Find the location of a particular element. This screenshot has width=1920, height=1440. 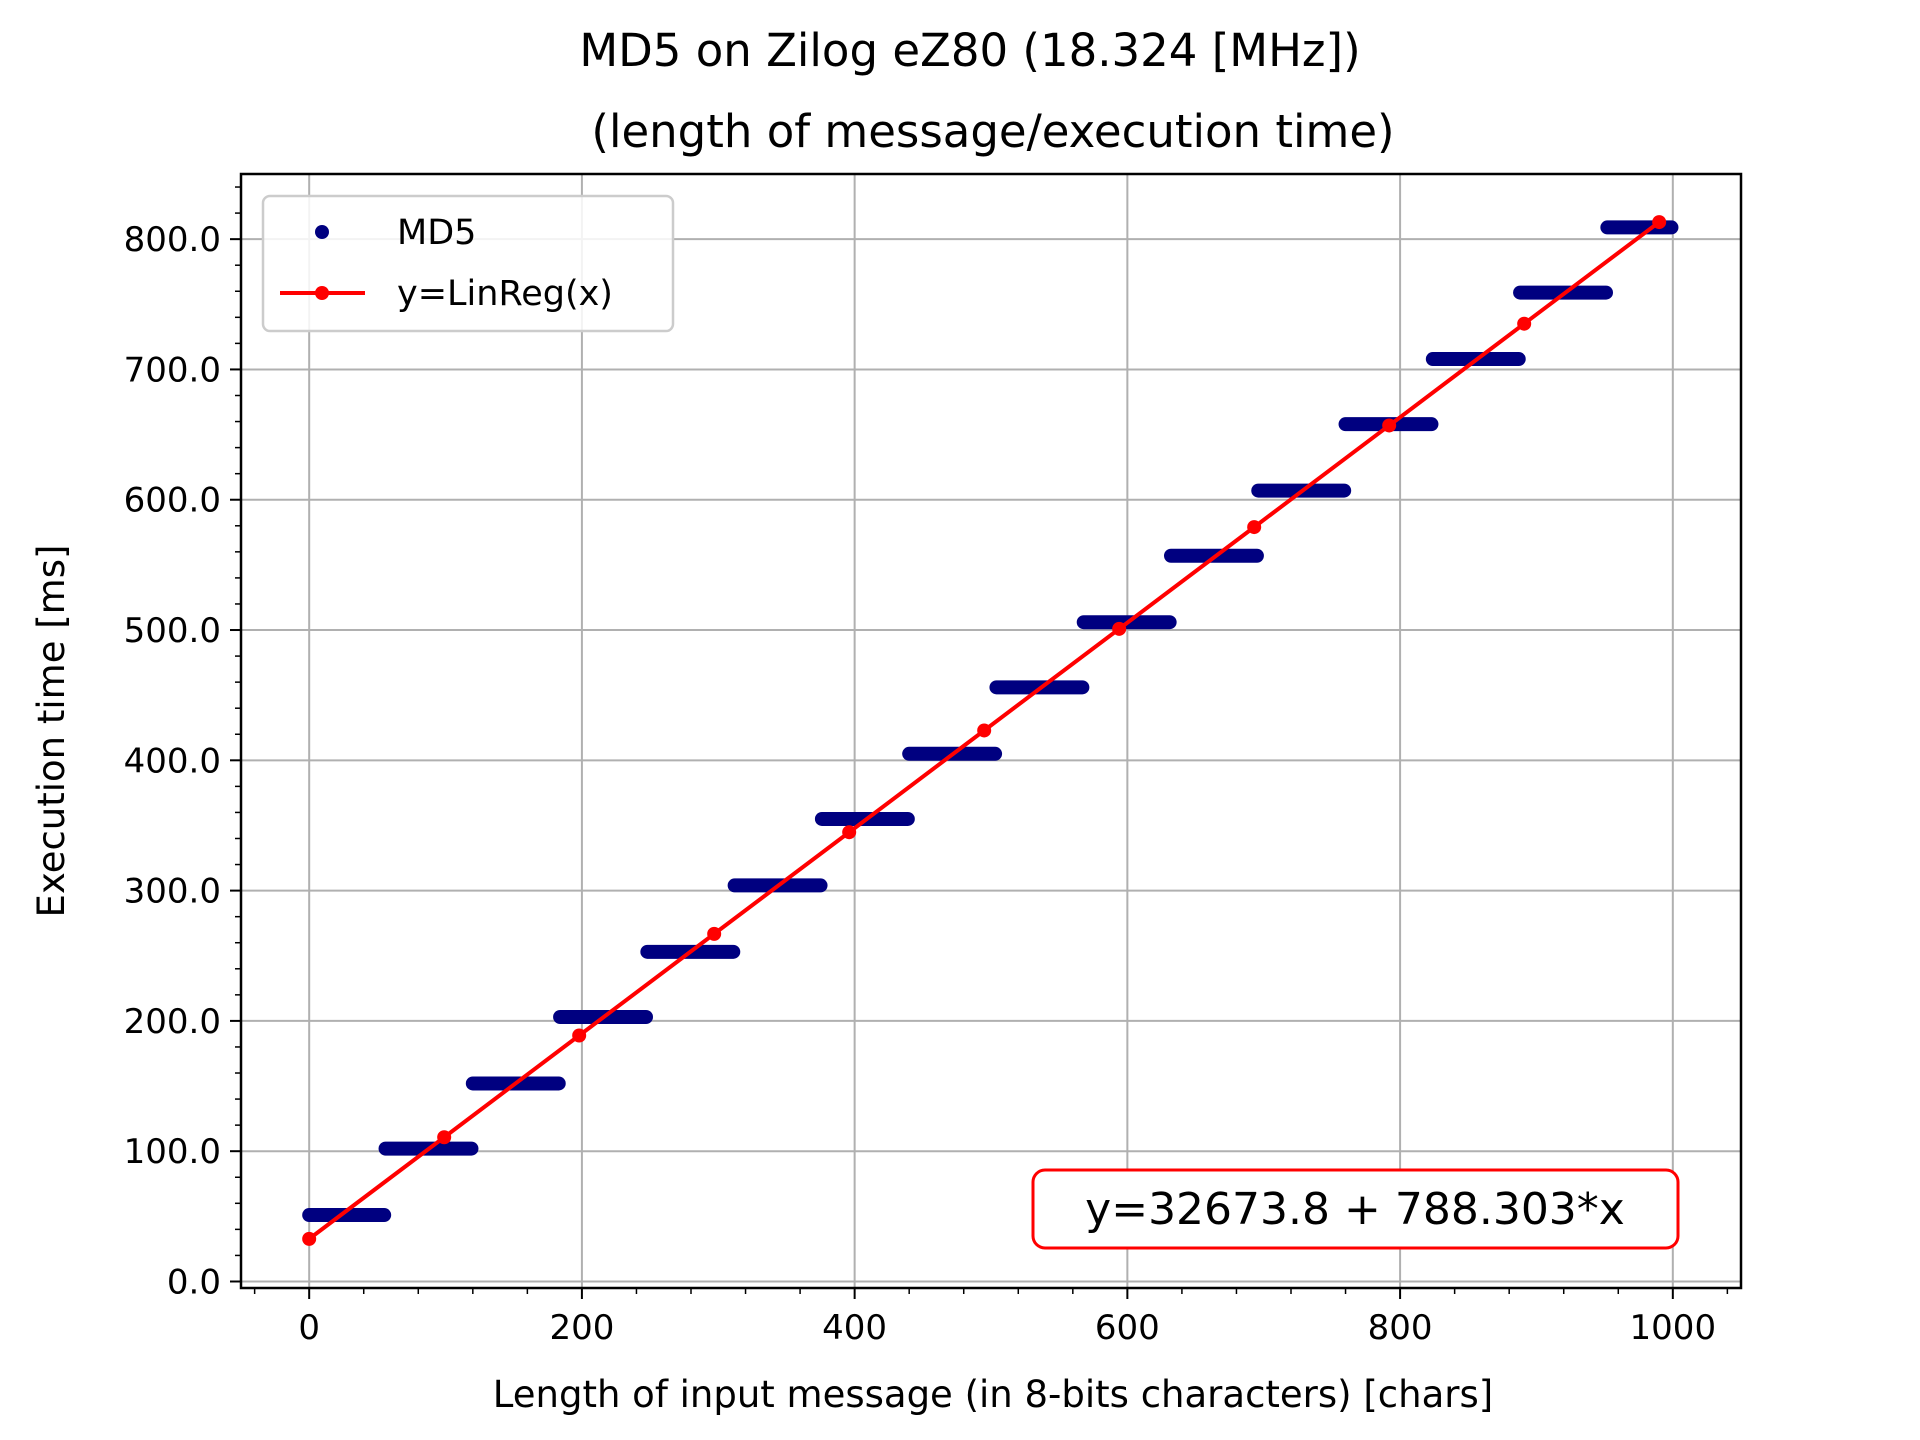

x-tick-label: 1000 is located at coordinates (1673, 1328).